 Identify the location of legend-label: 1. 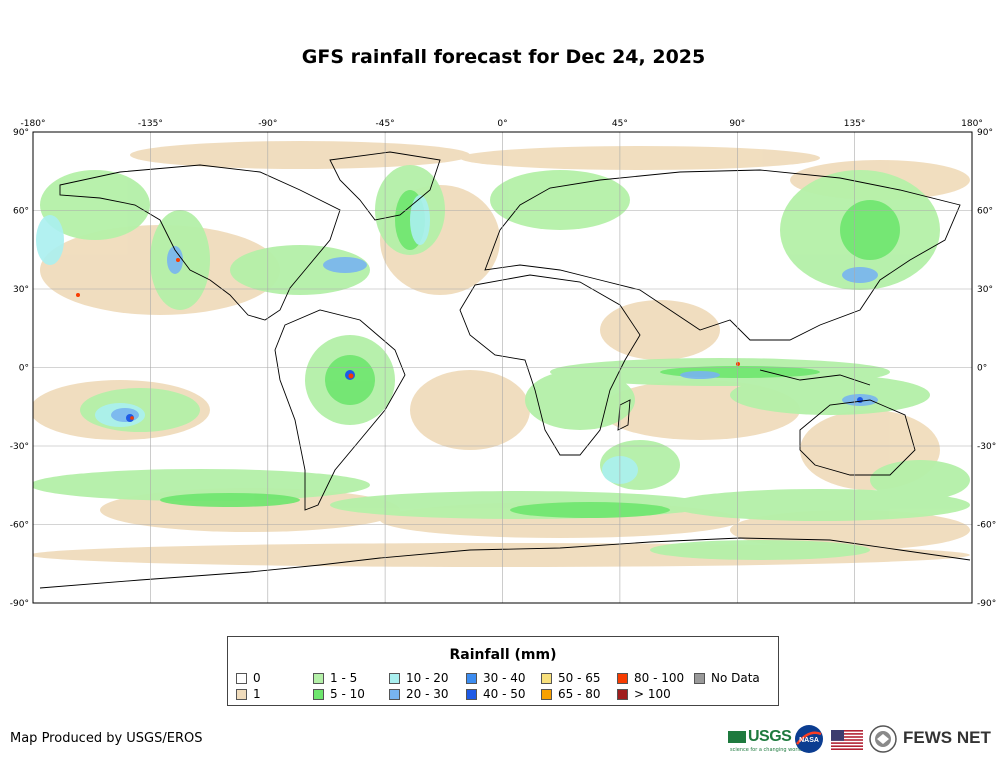
(257, 694).